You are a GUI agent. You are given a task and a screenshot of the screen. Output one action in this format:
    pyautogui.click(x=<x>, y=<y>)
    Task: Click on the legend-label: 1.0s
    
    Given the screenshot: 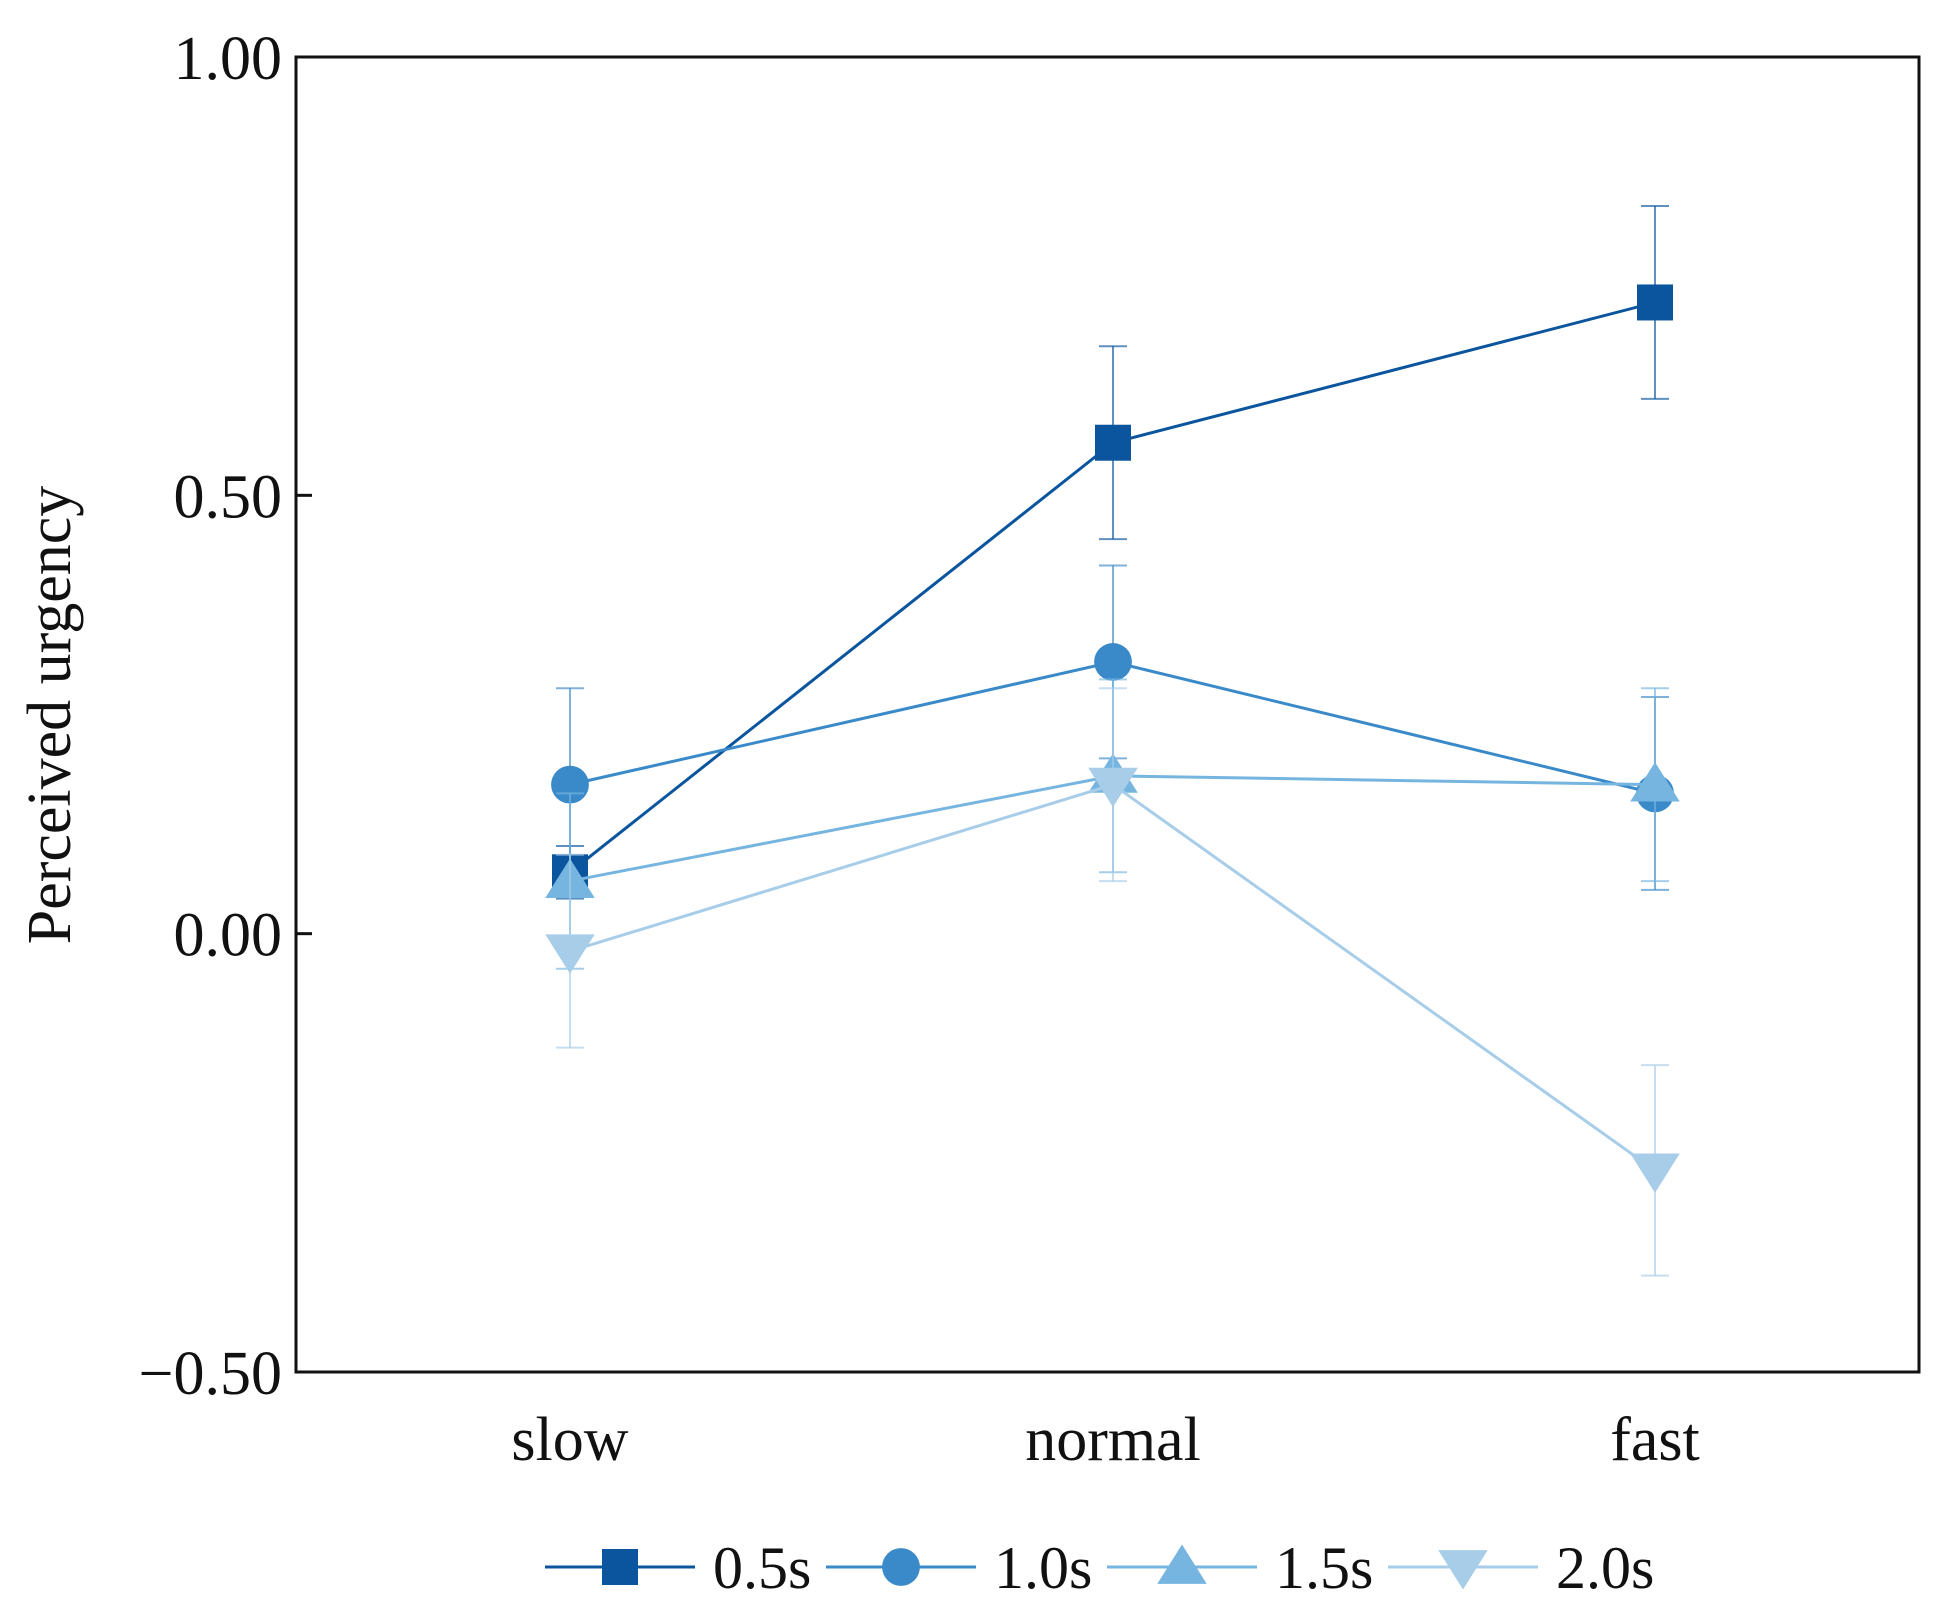 What is the action you would take?
    pyautogui.click(x=1043, y=1567)
    